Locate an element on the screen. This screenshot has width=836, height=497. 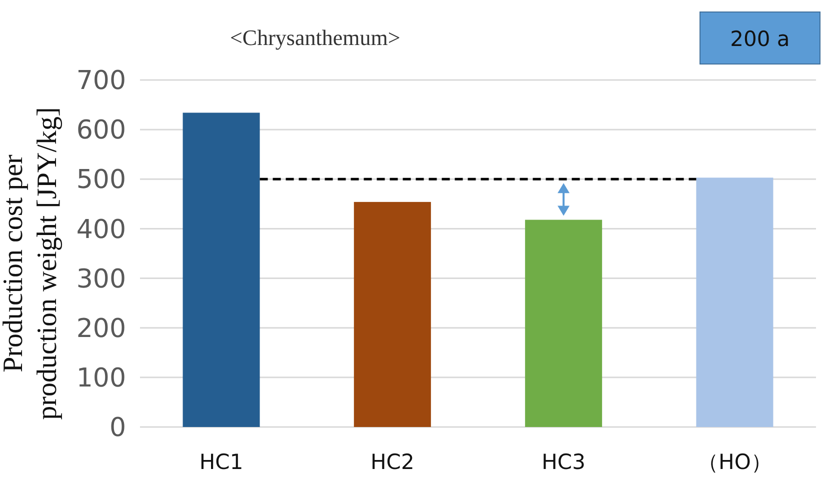
y-tick-label: 500 is located at coordinates (101, 180).